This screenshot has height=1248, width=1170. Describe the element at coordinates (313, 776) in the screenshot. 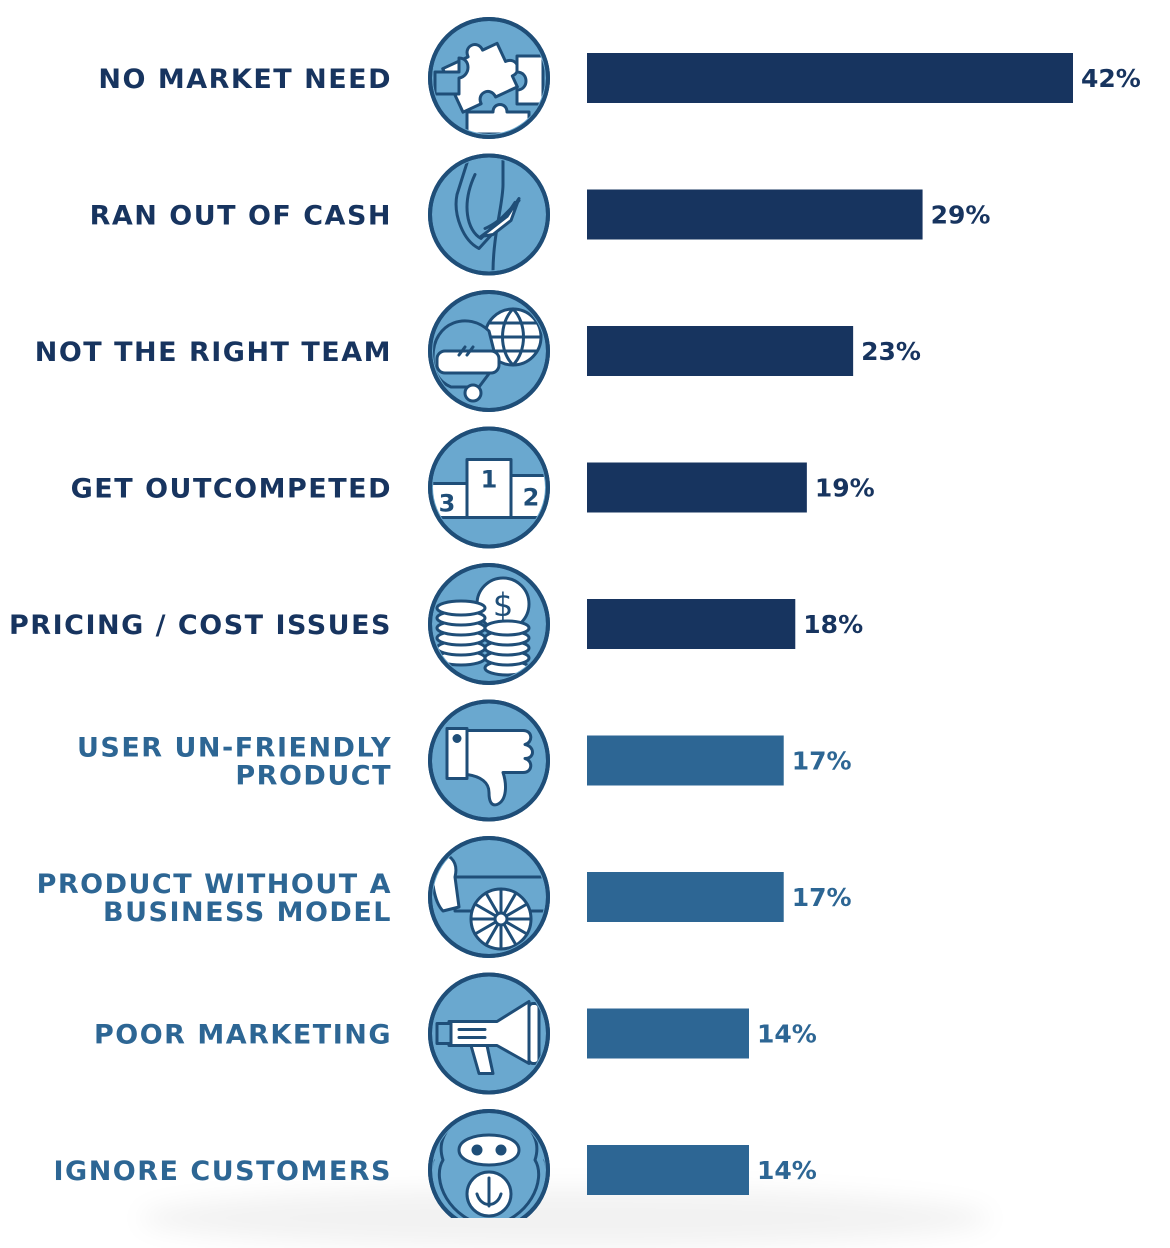

I see `category-label-user-un-friendly-product: PRODUCT` at that location.